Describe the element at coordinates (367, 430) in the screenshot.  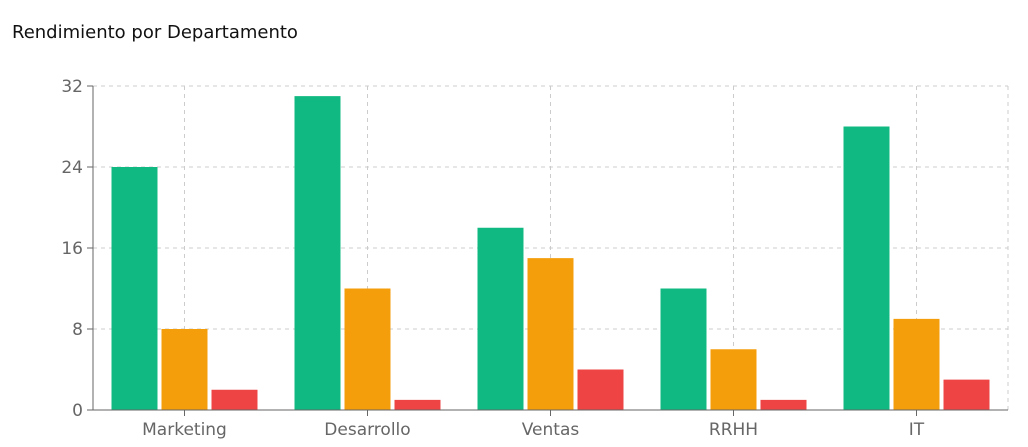
I see `x-tick-label: Desarrollo` at that location.